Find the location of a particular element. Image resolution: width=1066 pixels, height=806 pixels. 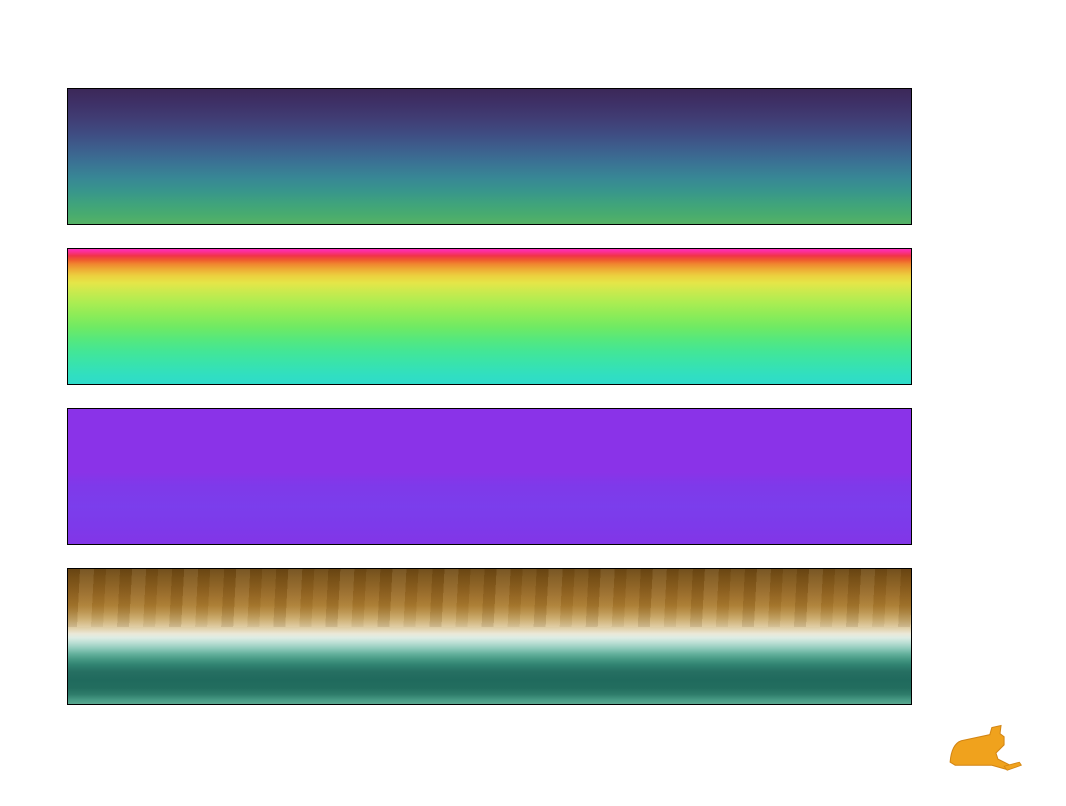

rh-heatmap is located at coordinates (489, 636).